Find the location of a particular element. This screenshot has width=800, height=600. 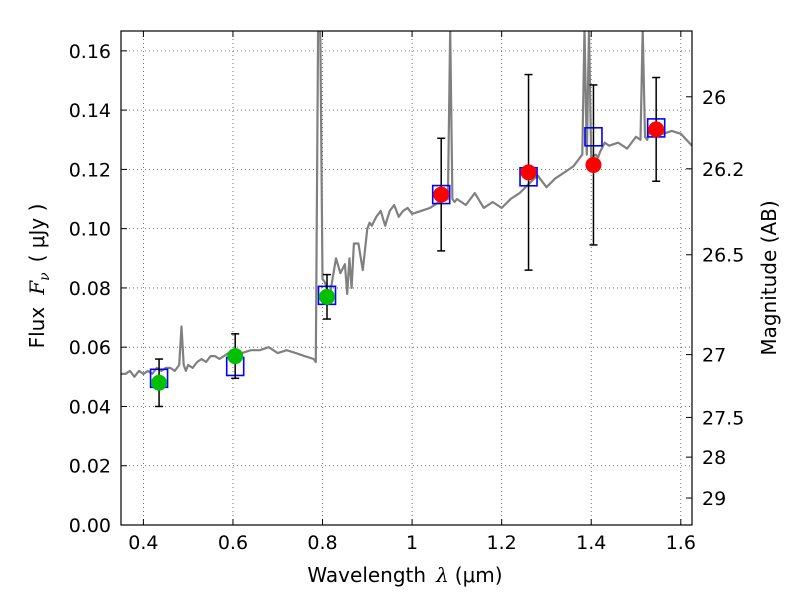

x-tick-label: 0.8 is located at coordinates (322, 543).